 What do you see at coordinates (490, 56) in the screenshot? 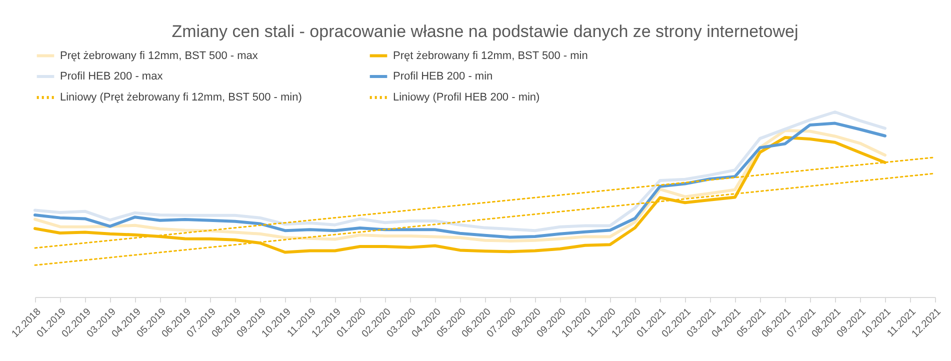
I see `legend-label: Pręt żebrowany fi 12mm, BST 500 - min` at bounding box center [490, 56].